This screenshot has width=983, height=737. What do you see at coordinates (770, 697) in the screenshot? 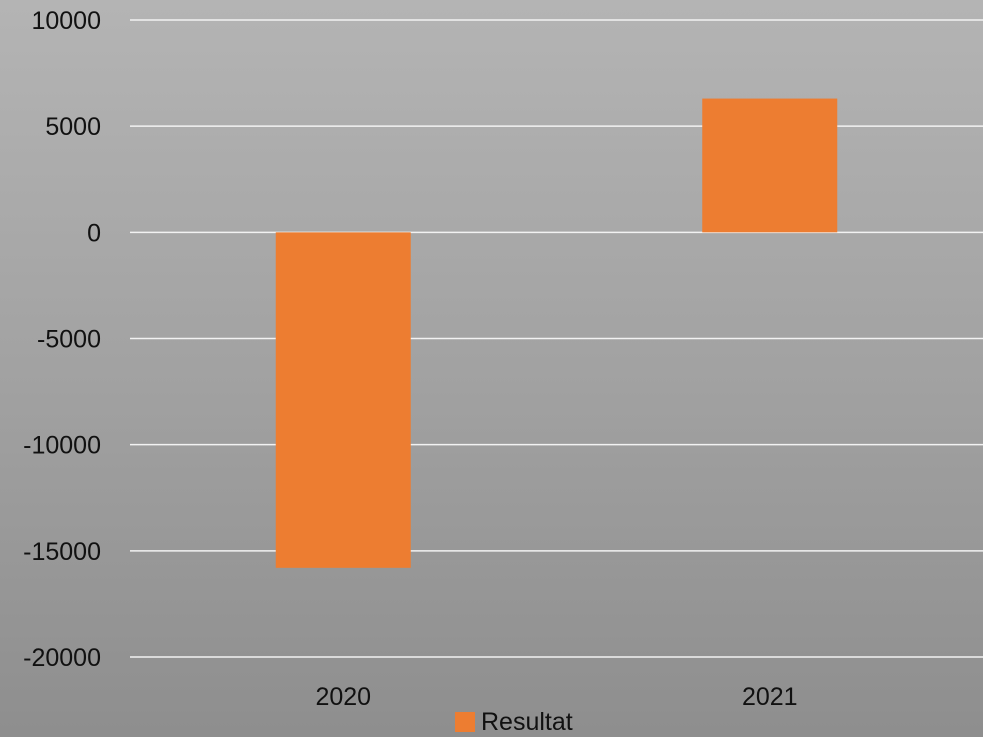
I see `x-tick-label-2021: 2021` at bounding box center [770, 697].